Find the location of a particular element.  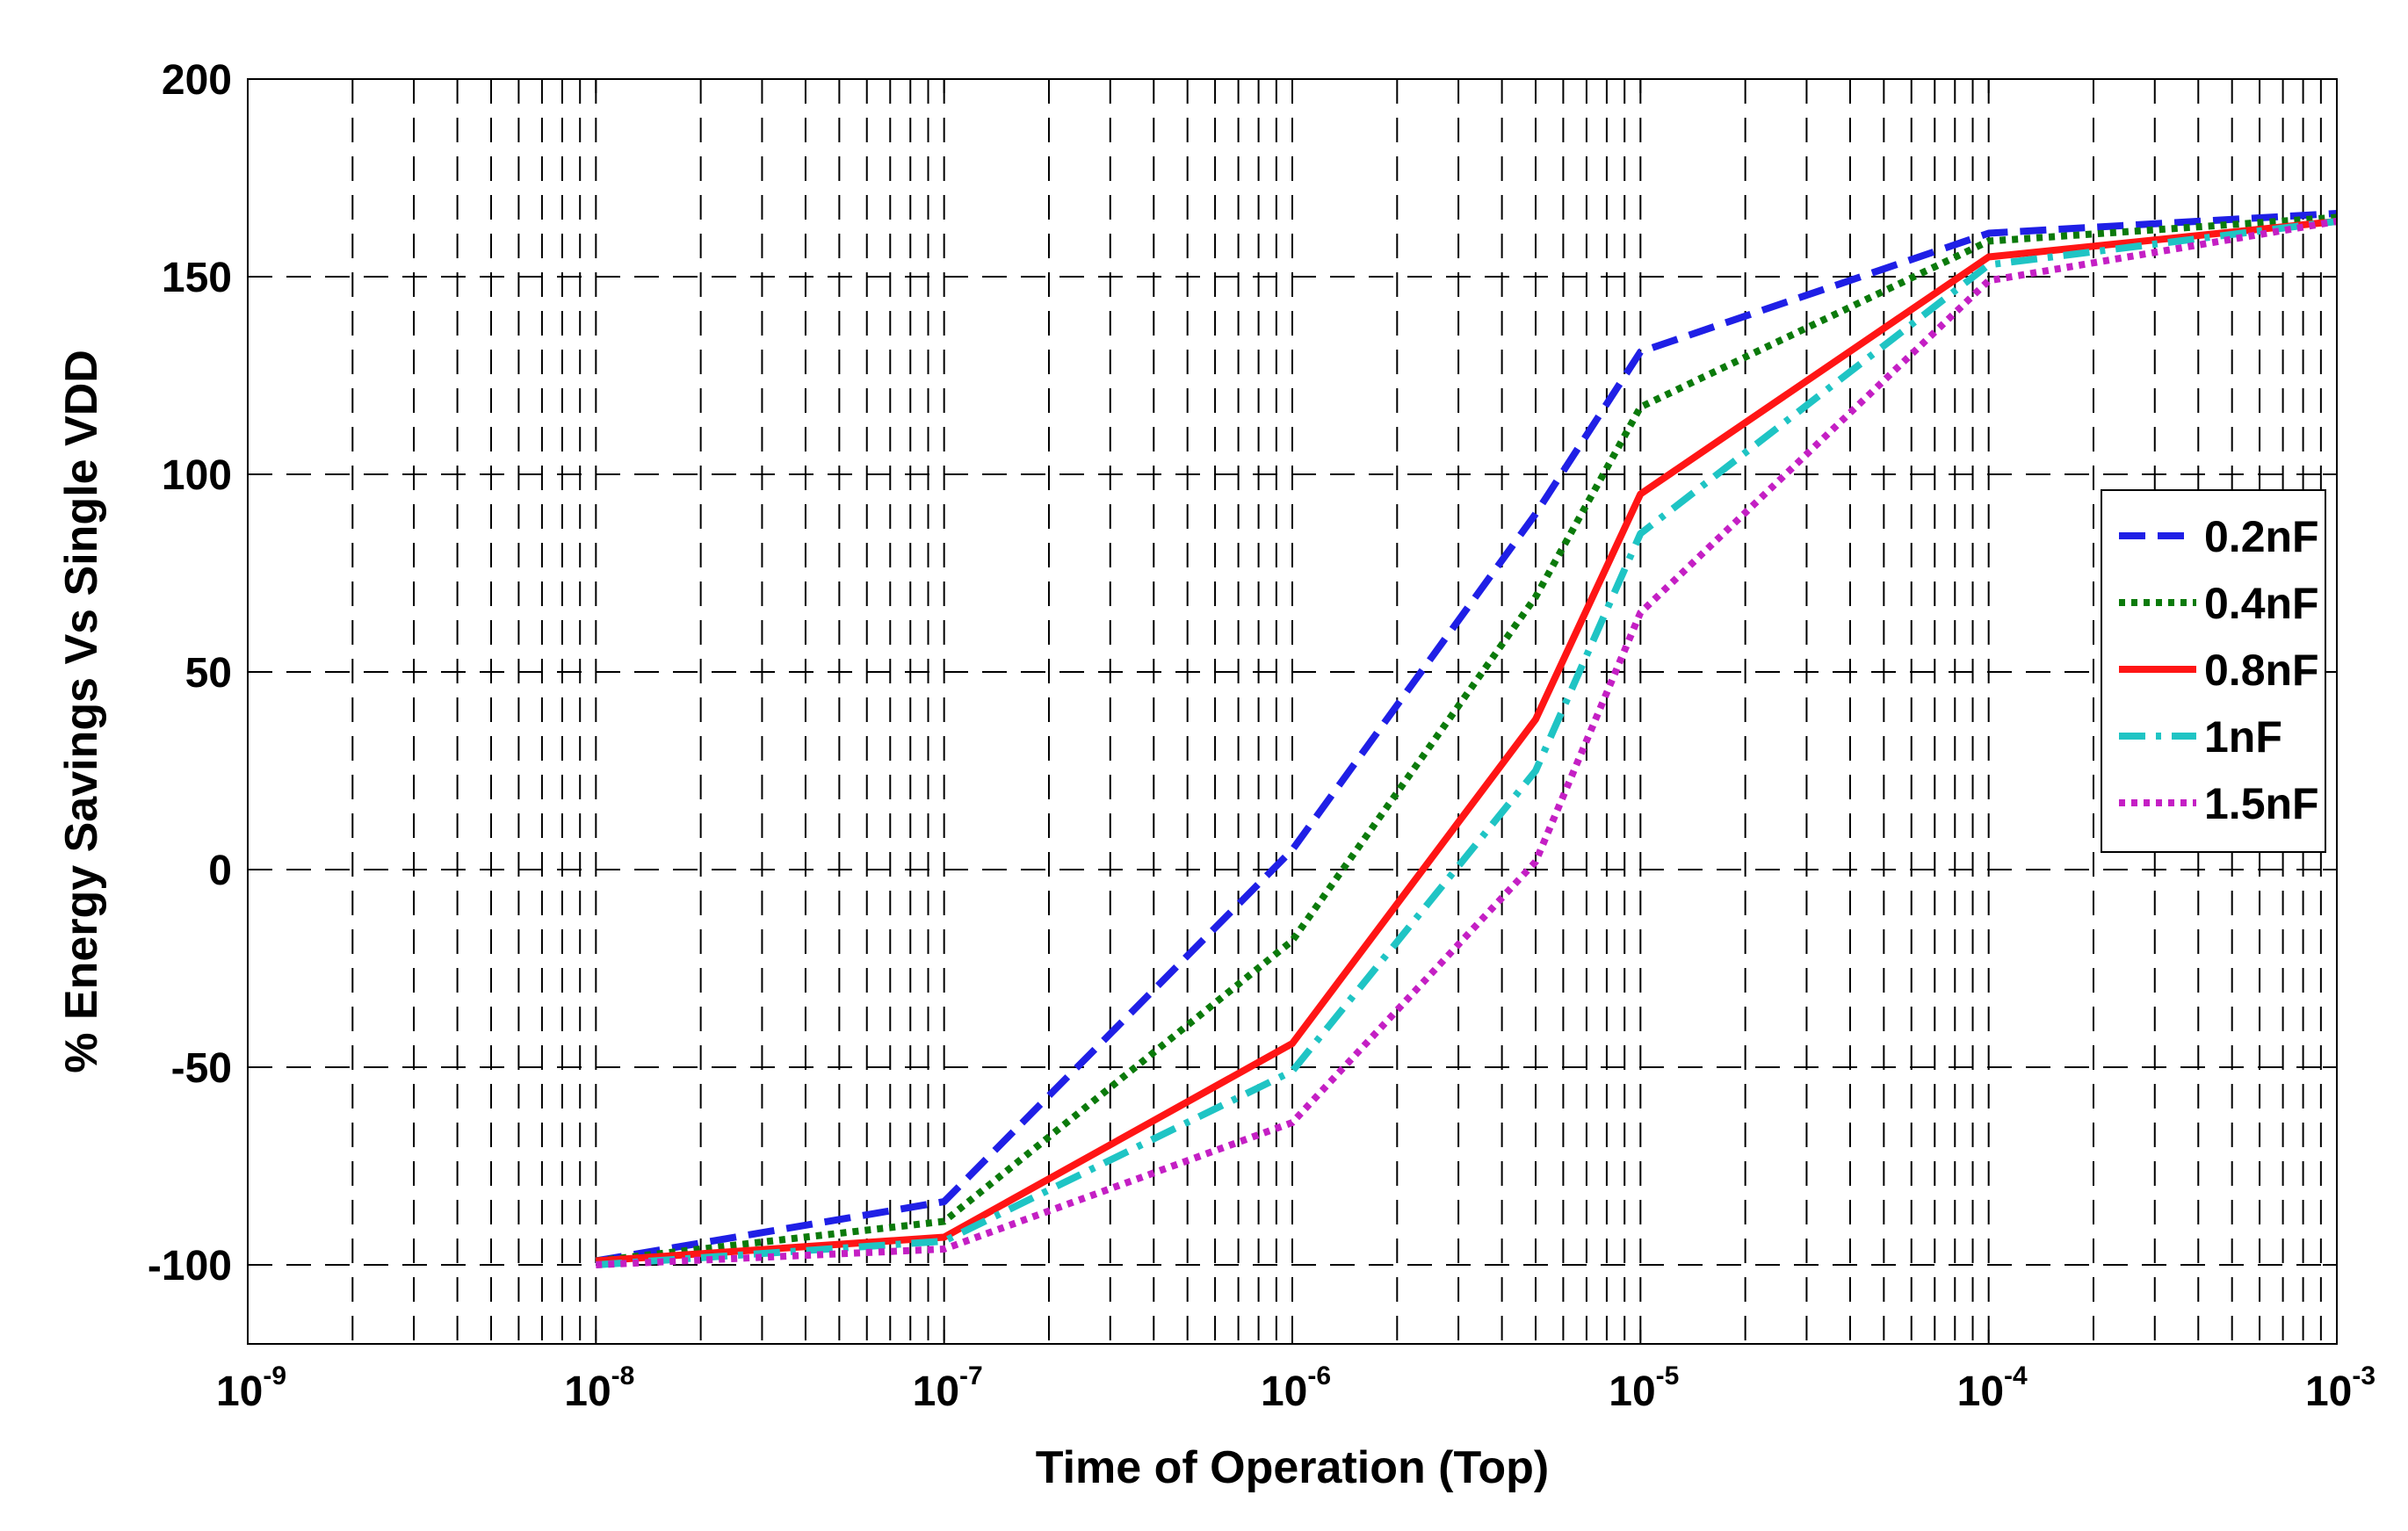

legend-label-1.5nF: 1.5nF is located at coordinates (2261, 803).